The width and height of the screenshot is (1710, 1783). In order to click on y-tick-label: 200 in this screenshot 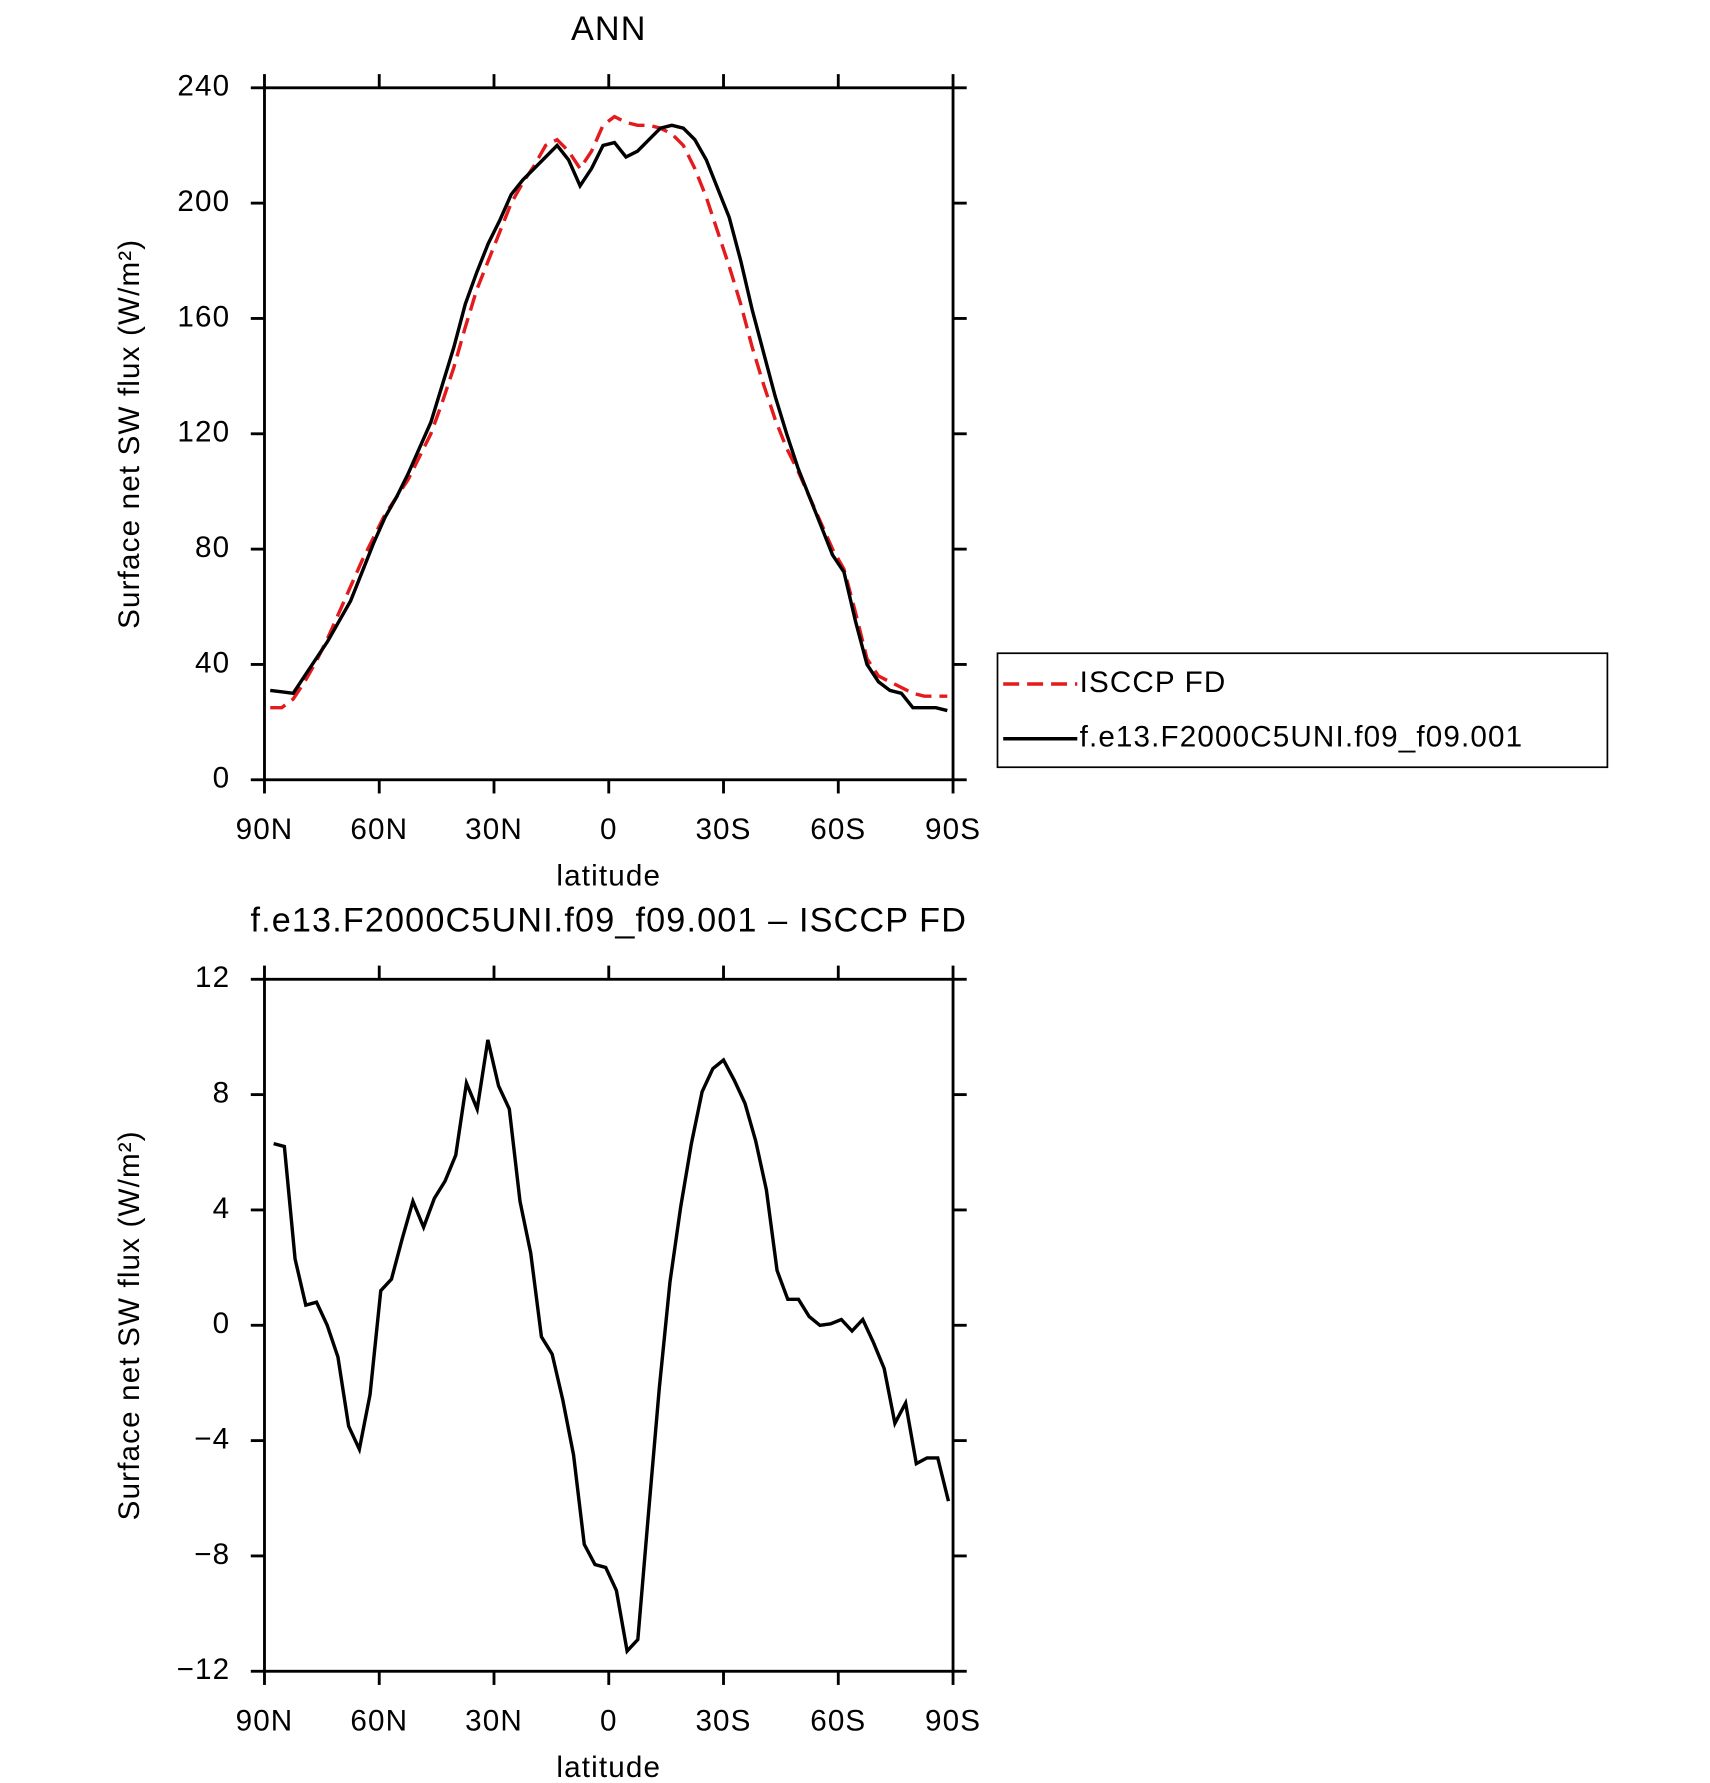, I will do `click(203, 201)`.